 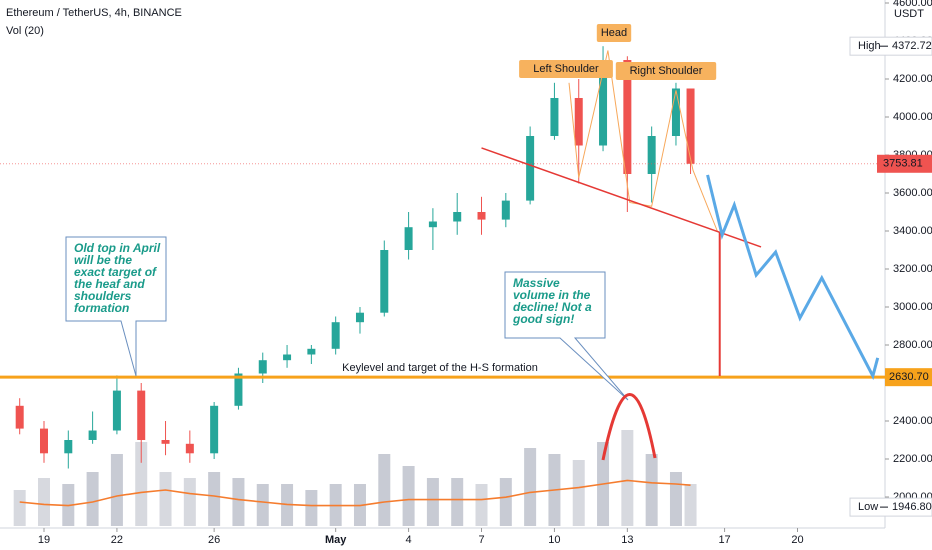 What do you see at coordinates (621, 197) in the screenshot?
I see `neckline` at bounding box center [621, 197].